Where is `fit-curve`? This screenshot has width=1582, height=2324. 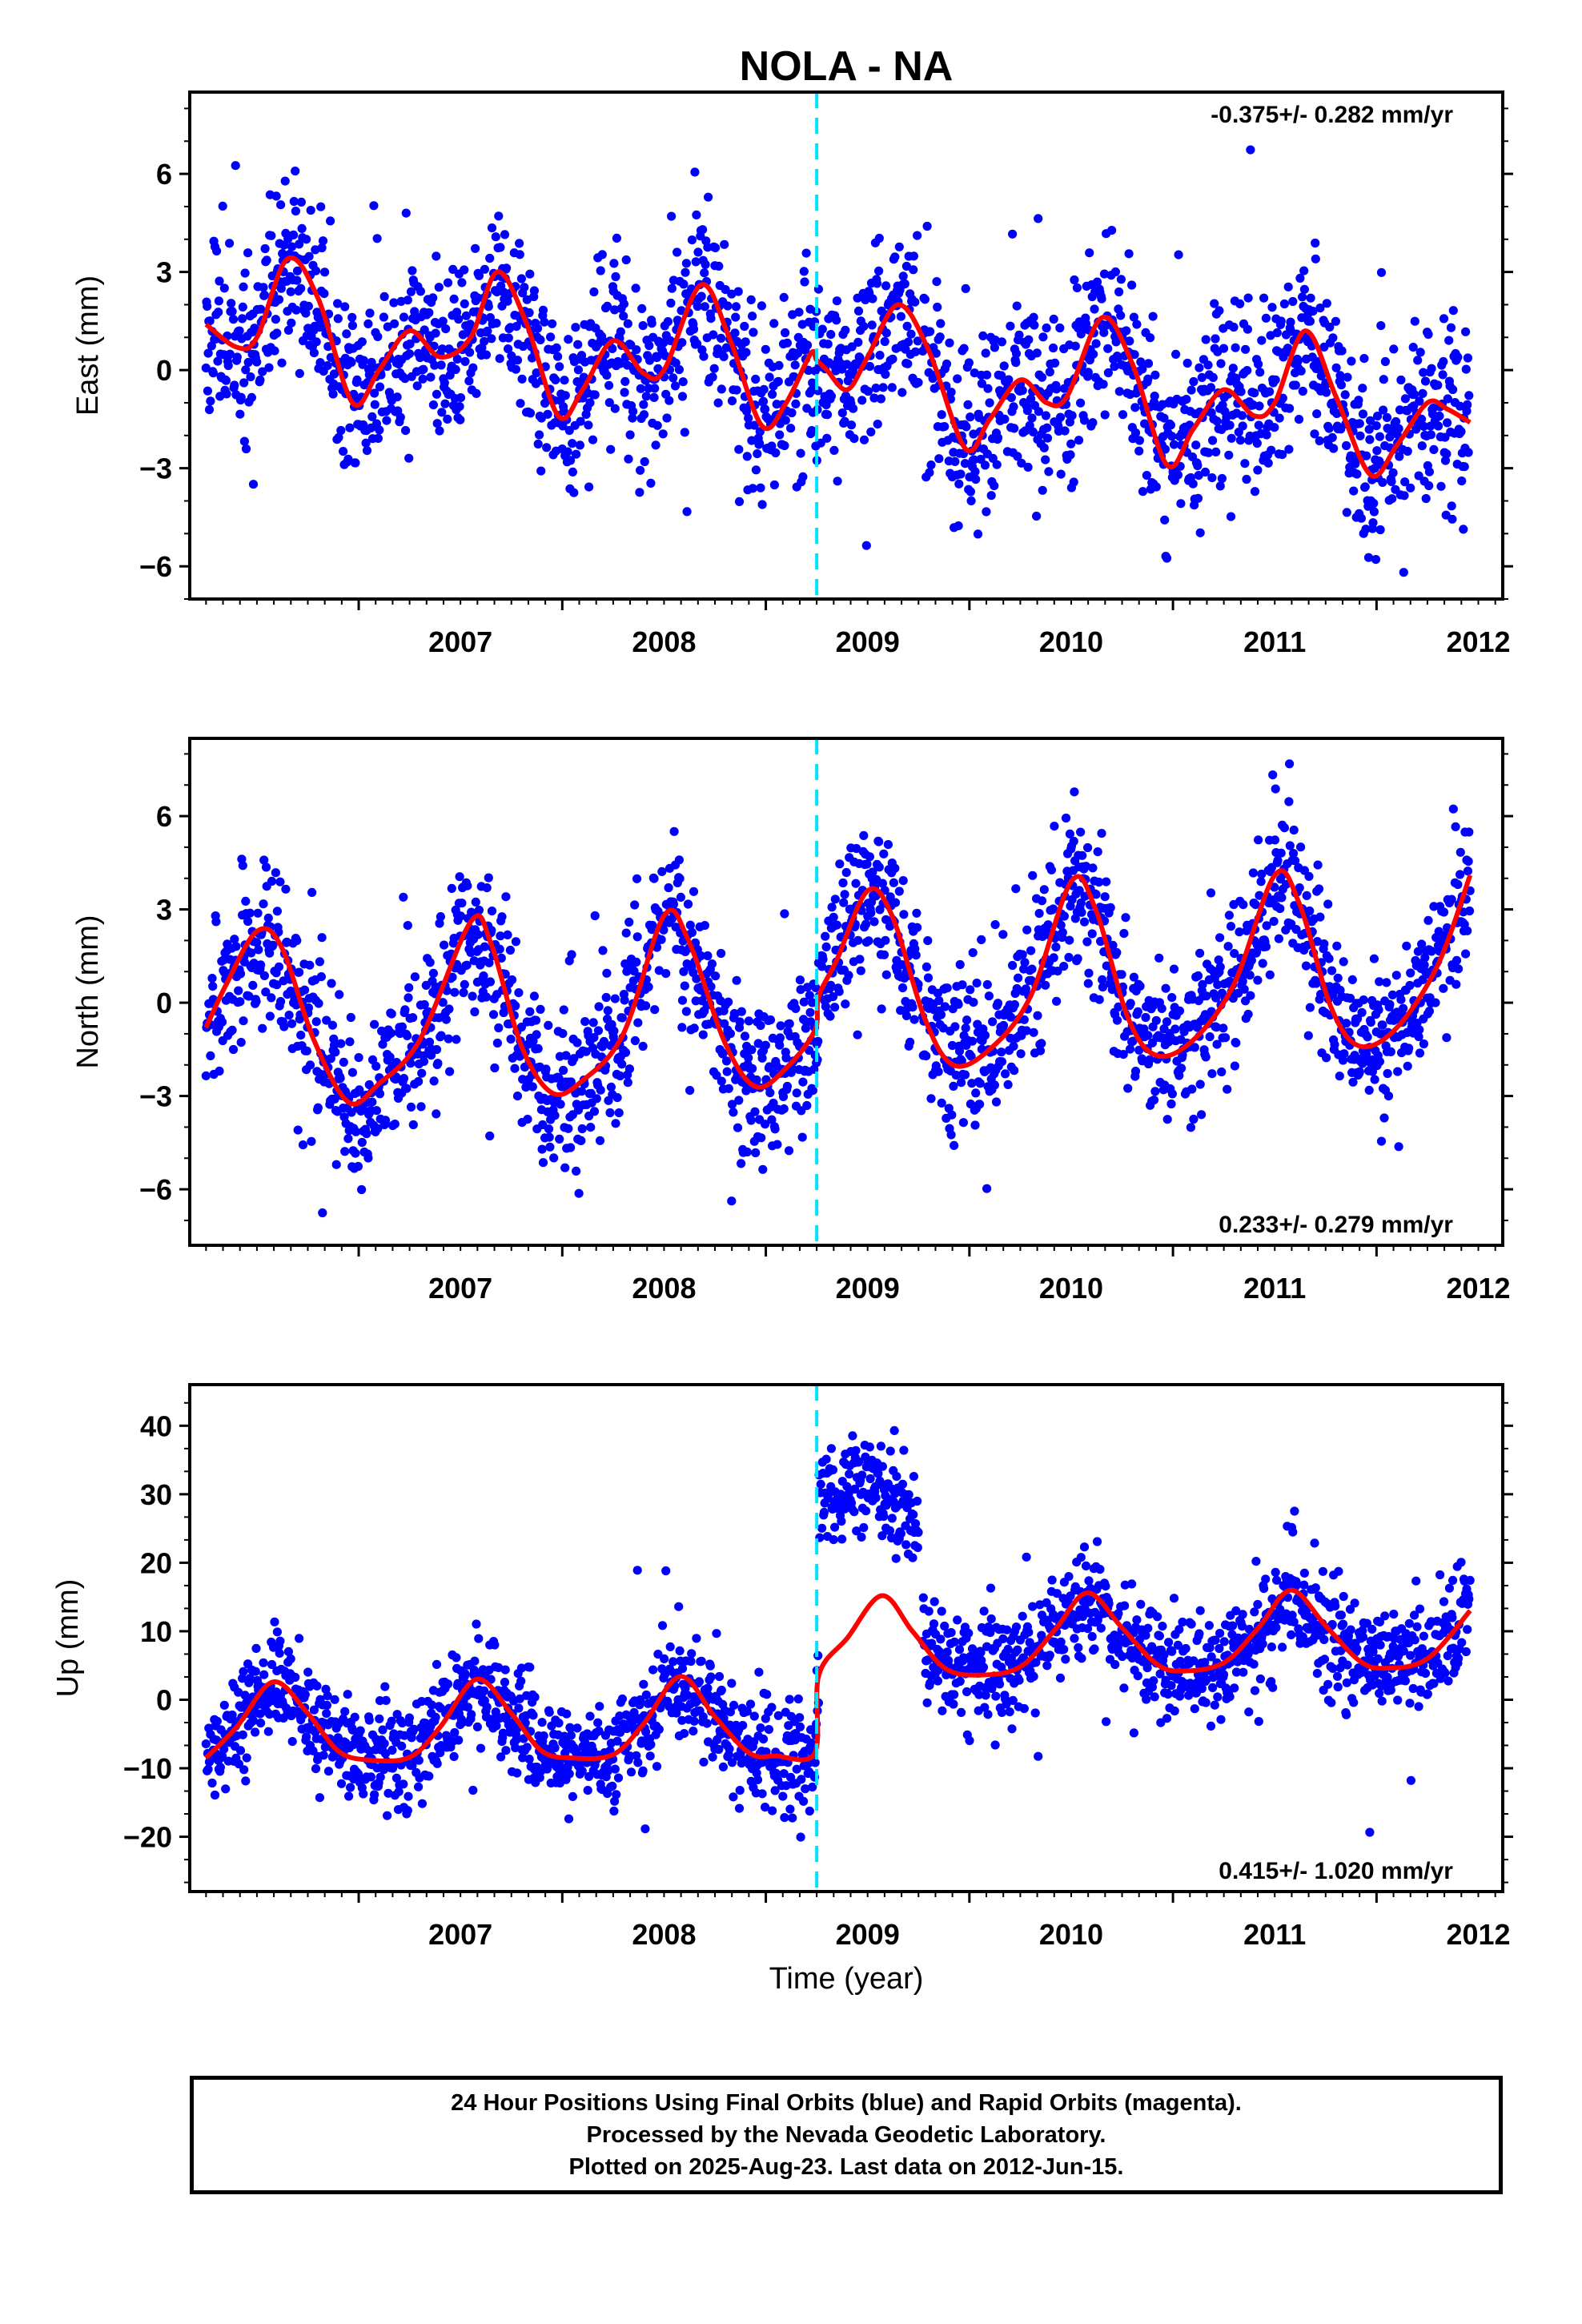 fit-curve is located at coordinates (838, 367).